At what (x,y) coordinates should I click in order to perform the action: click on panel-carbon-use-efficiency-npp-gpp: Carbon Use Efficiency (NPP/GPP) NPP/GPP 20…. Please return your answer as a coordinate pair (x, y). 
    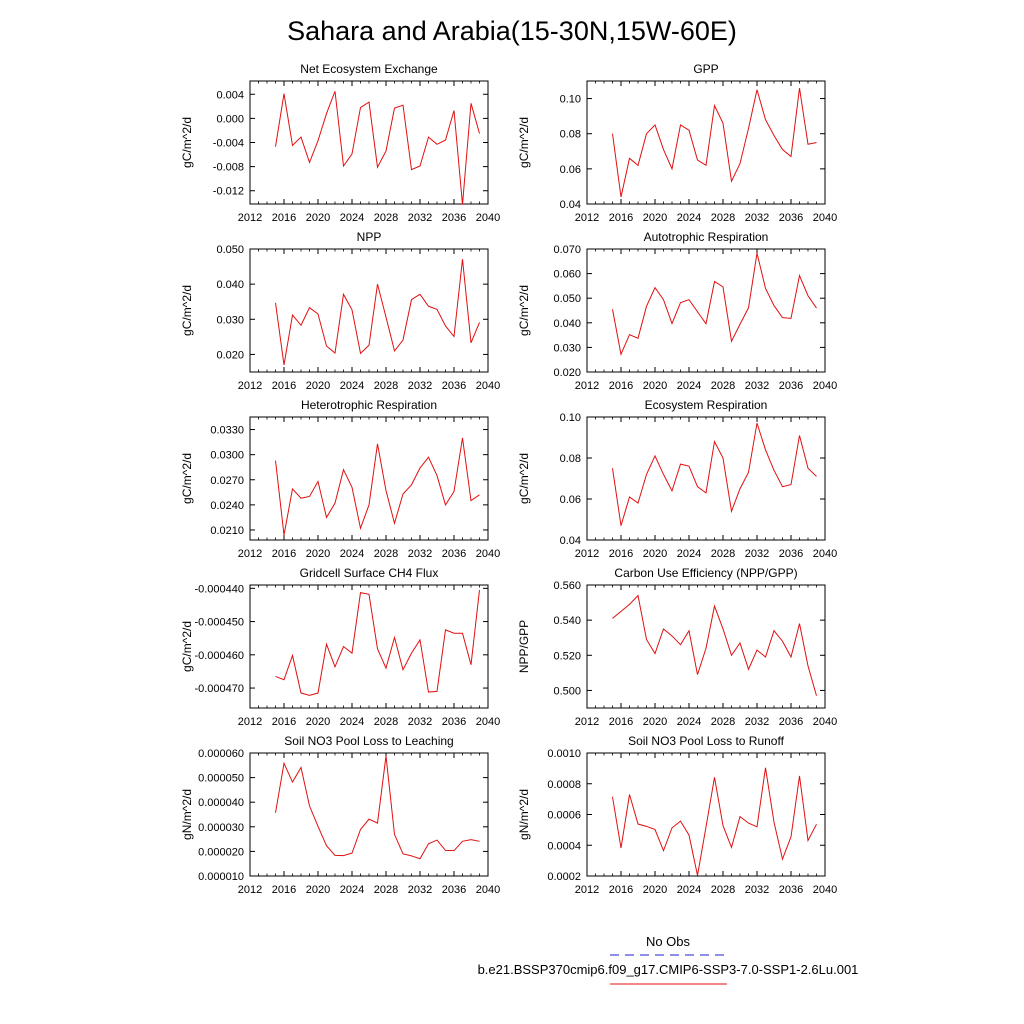
    Looking at the image, I should click on (677, 647).